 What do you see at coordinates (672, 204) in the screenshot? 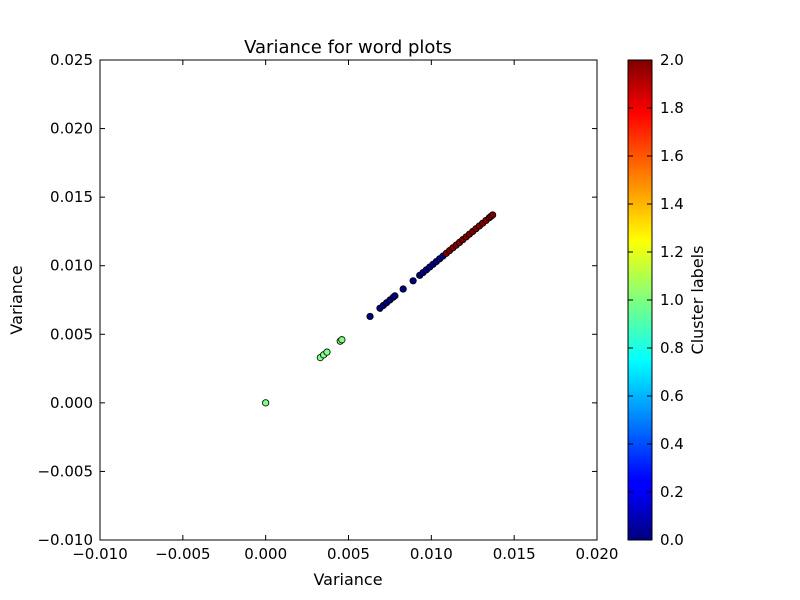
I see `colorbar-tick-label: 1.4` at bounding box center [672, 204].